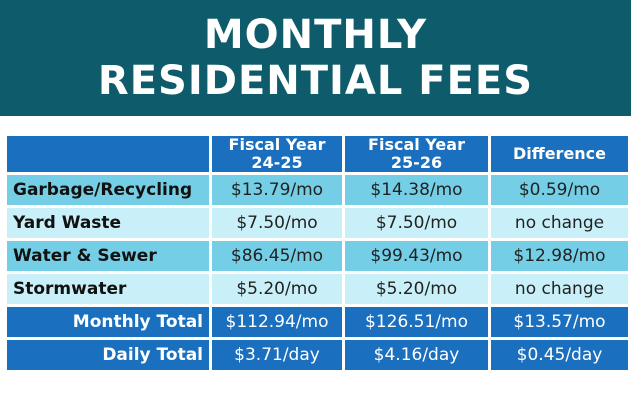 The width and height of the screenshot is (631, 400). What do you see at coordinates (108, 190) in the screenshot?
I see `row-label: Garbage/Recycling` at bounding box center [108, 190].